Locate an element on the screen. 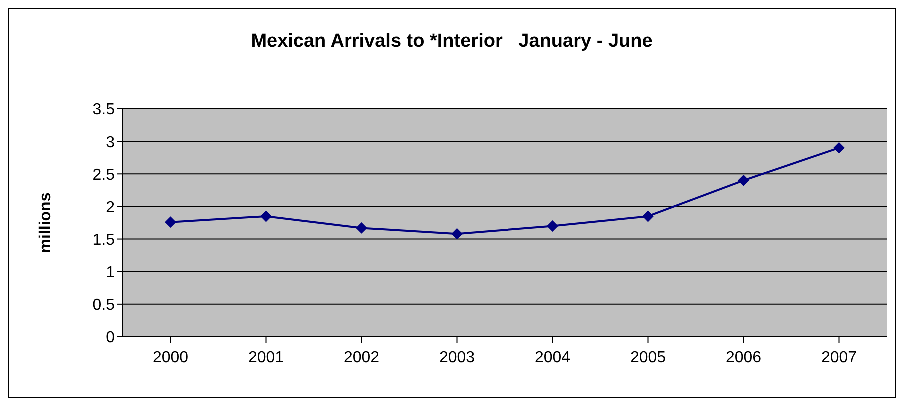 This screenshot has height=406, width=904. x-tick-label: 2001 is located at coordinates (266, 357).